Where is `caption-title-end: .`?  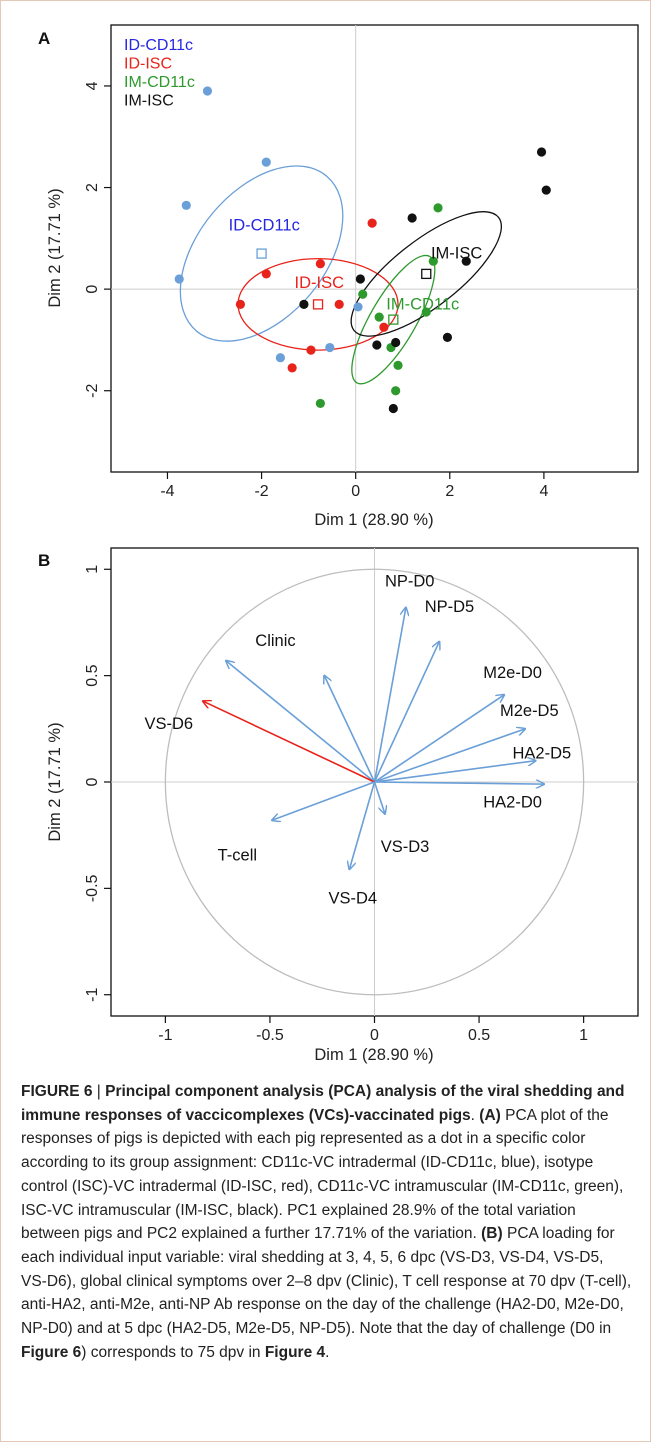 caption-title-end: . is located at coordinates (475, 1115).